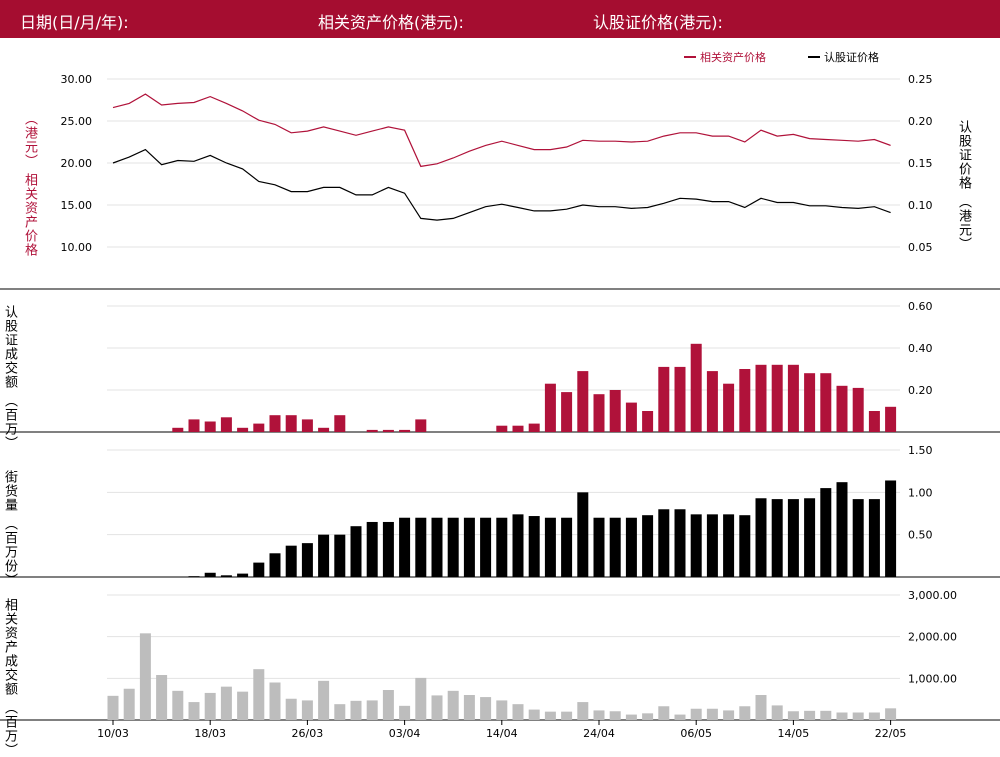  I want to click on price-left-tick-label: 25.00, so click(77, 121).